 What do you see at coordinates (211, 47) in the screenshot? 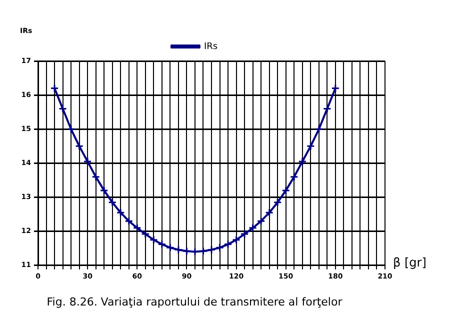
I see `legend-label: IRs` at bounding box center [211, 47].